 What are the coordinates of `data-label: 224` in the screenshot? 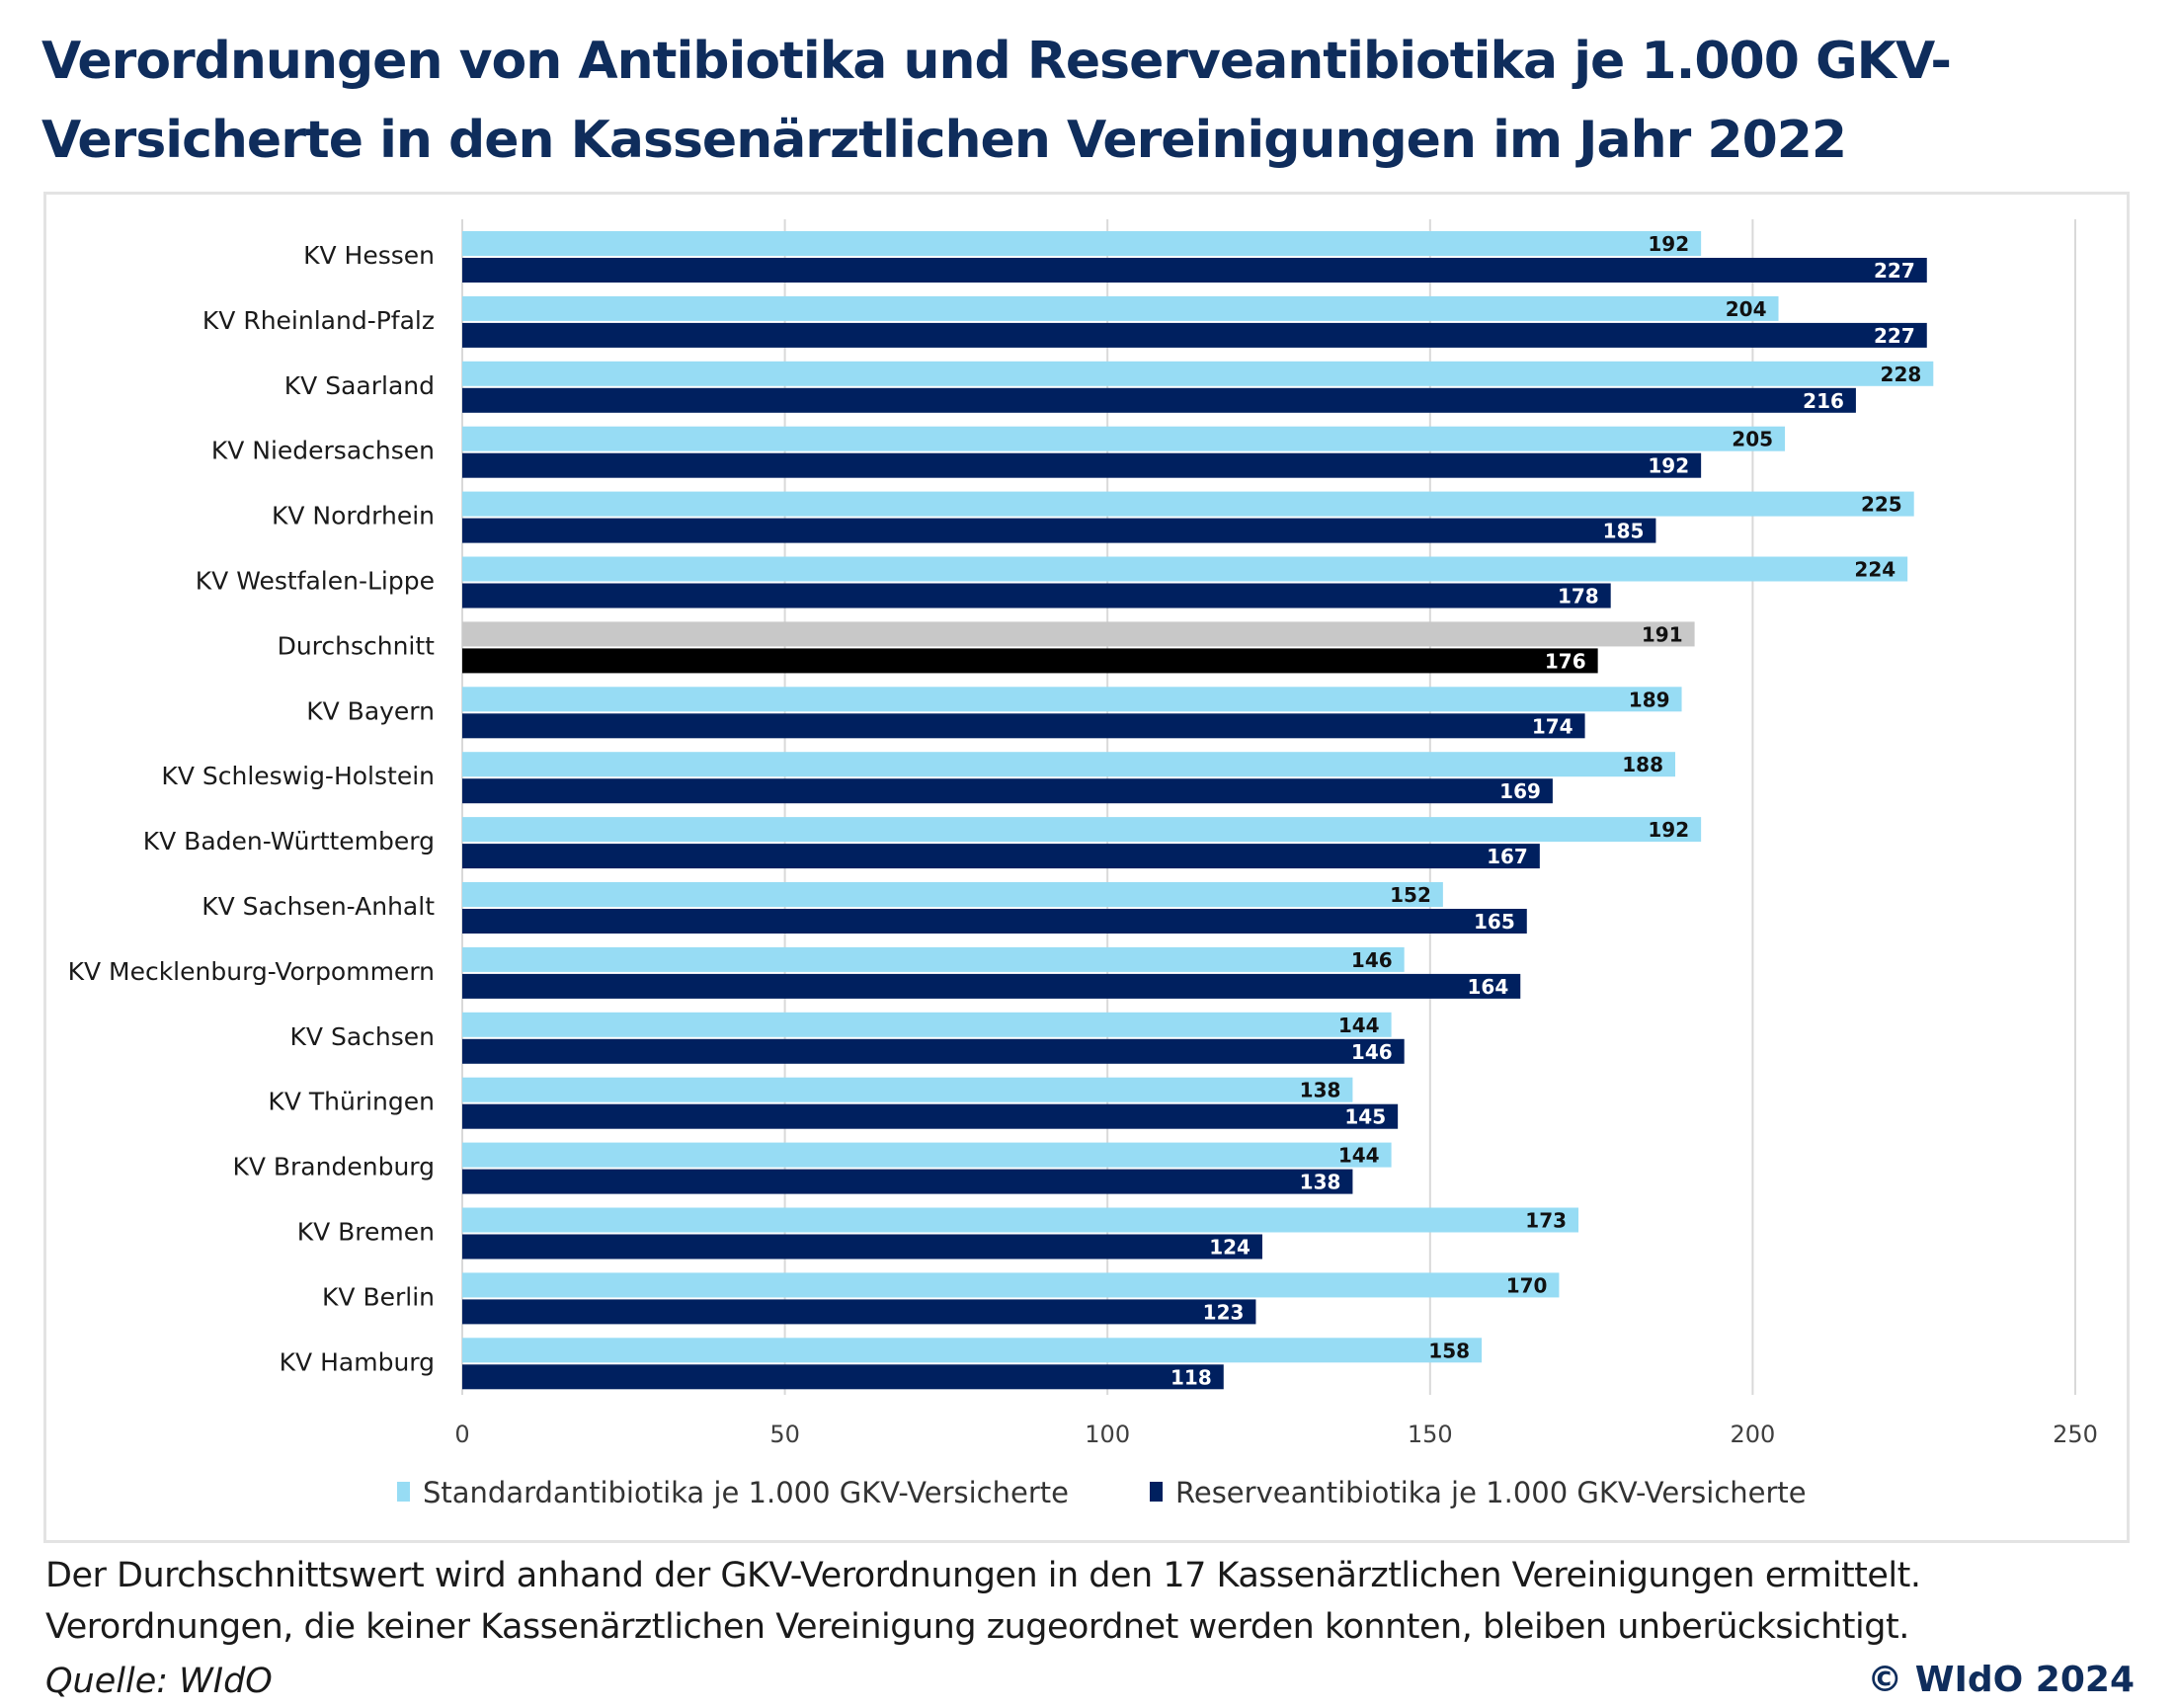 It's located at (1875, 570).